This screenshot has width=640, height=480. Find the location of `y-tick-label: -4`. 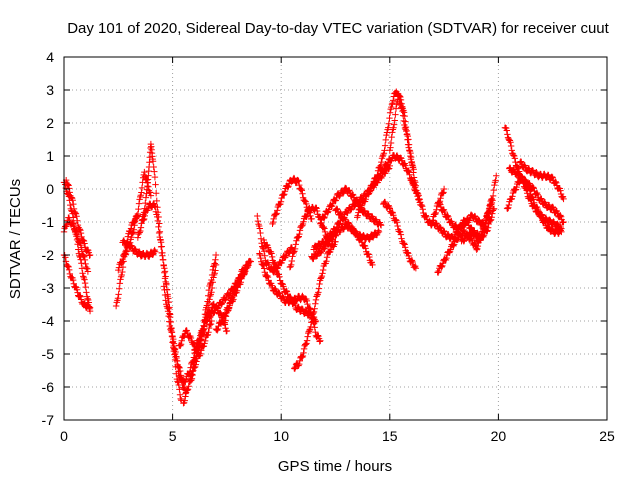

y-tick-label: -4 is located at coordinates (48, 321).